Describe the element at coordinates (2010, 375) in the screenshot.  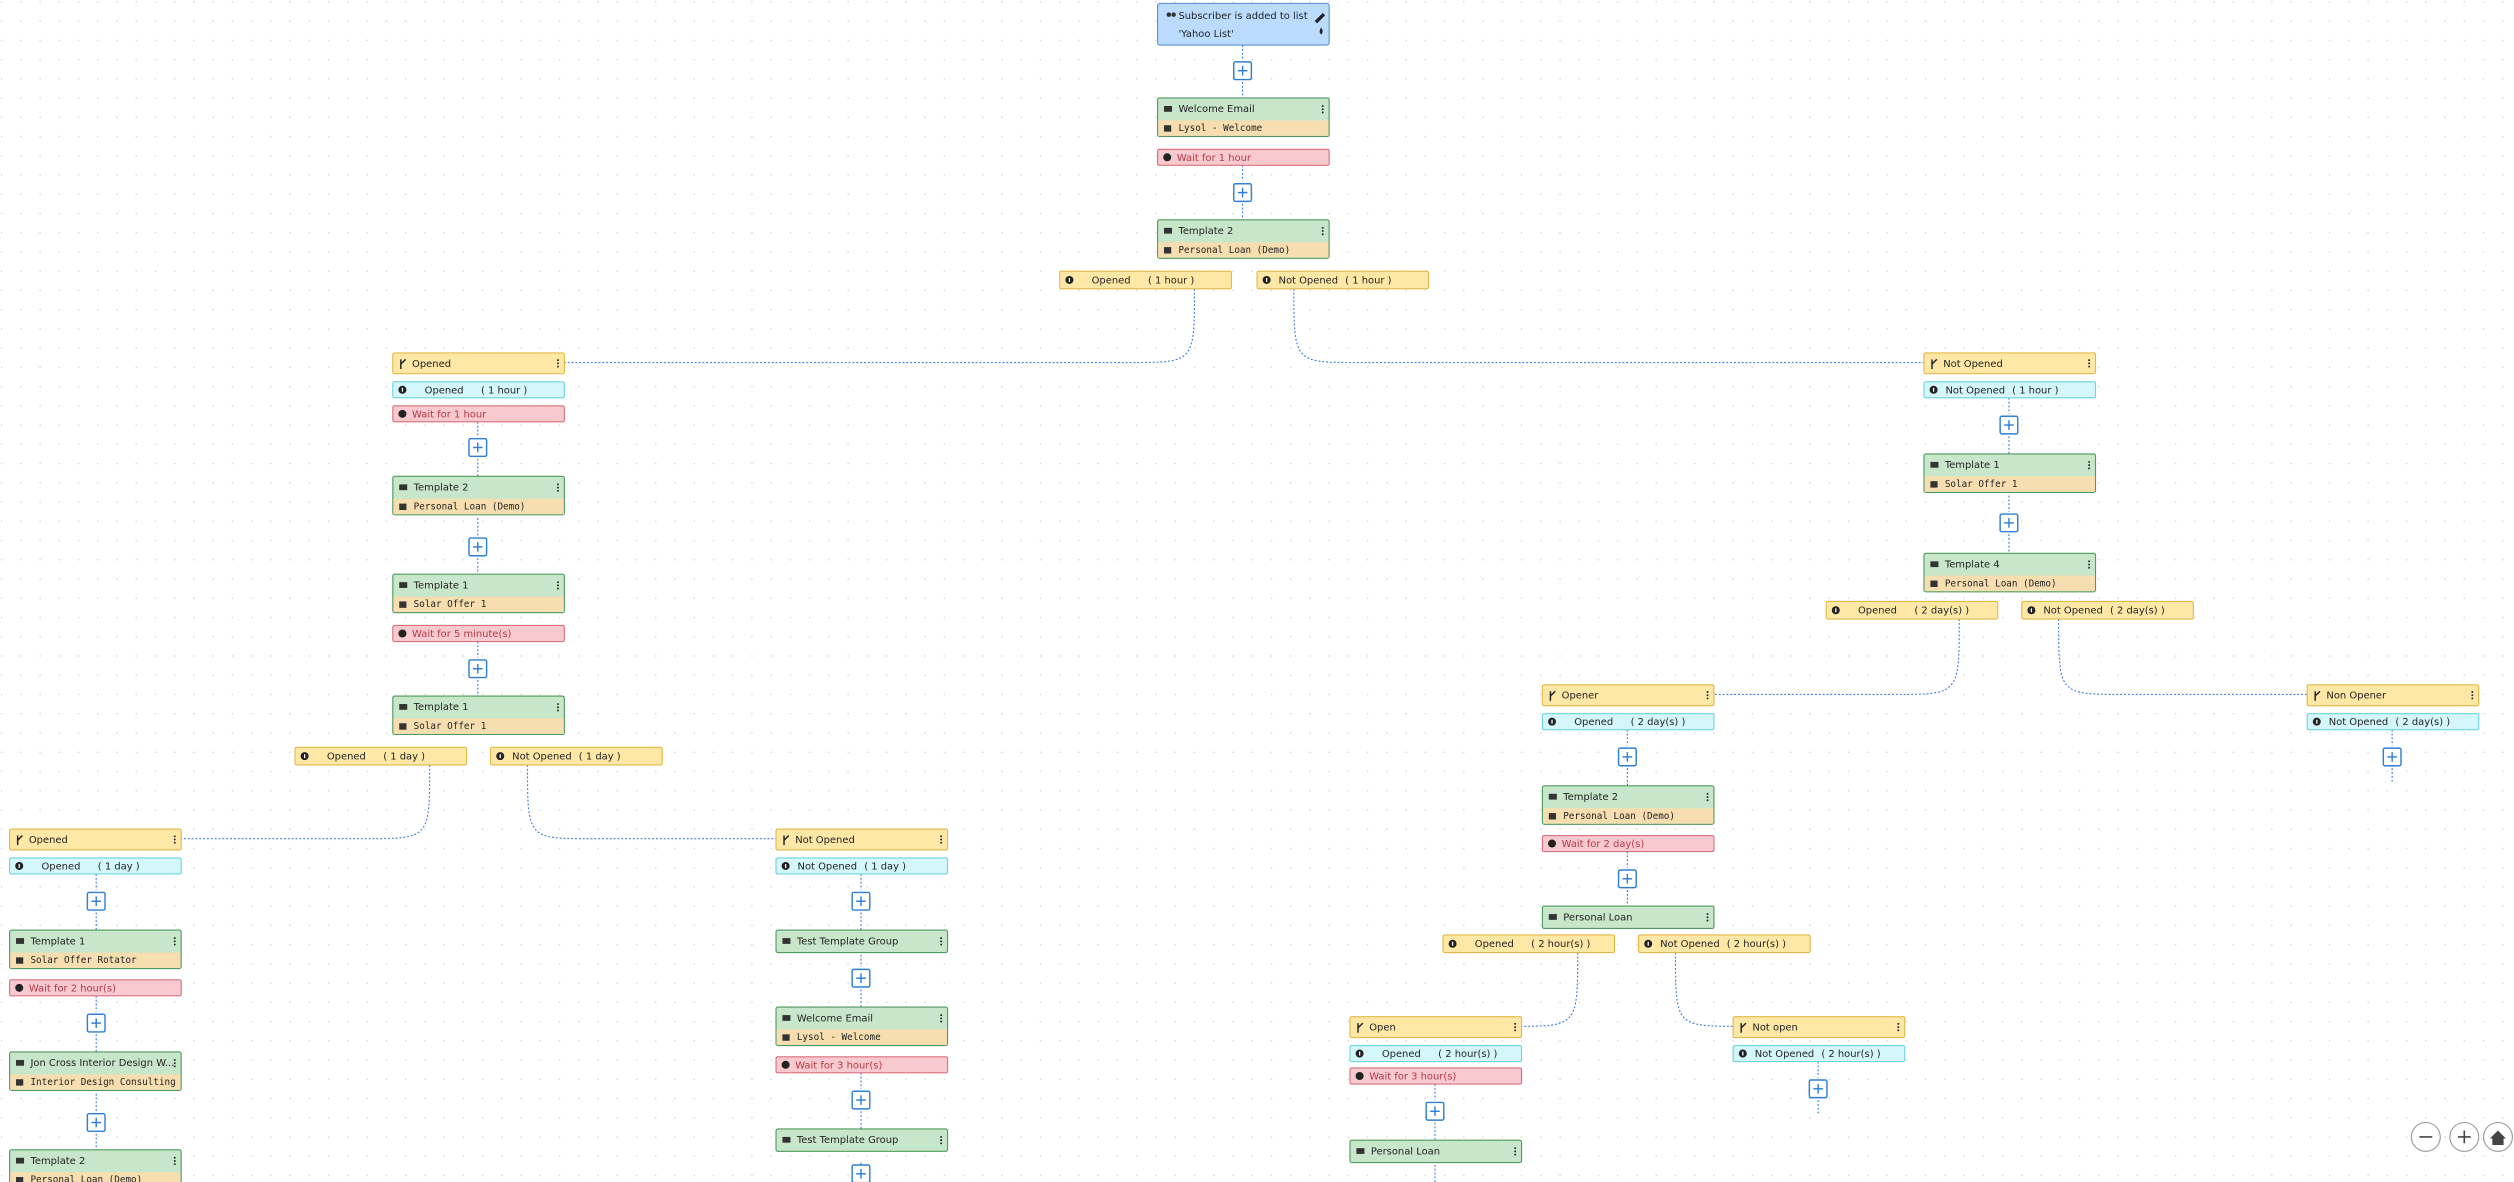
I see `branch-node: Not Opened Not Opened ( 1 hour )` at that location.